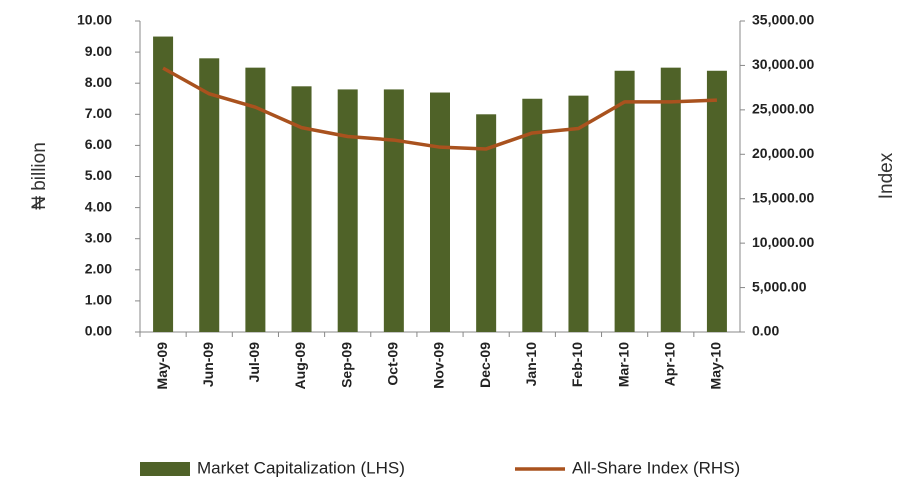 This screenshot has height=492, width=901. What do you see at coordinates (94, 20) in the screenshot?
I see `y-tick-label: 10.00` at bounding box center [94, 20].